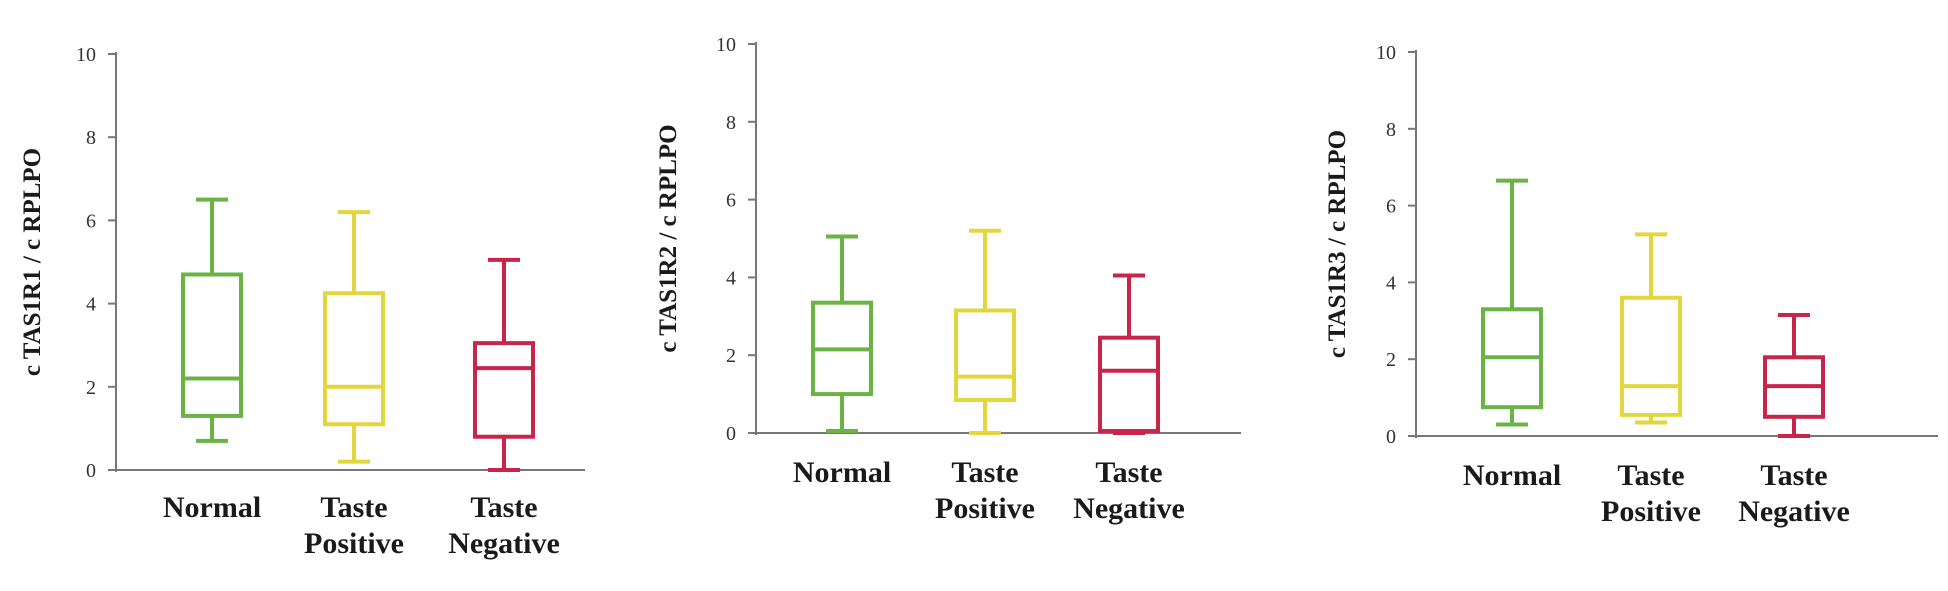 The height and width of the screenshot is (591, 1948). I want to click on y-axis-label: c TAS1R2 / c RPLPO, so click(668, 238).